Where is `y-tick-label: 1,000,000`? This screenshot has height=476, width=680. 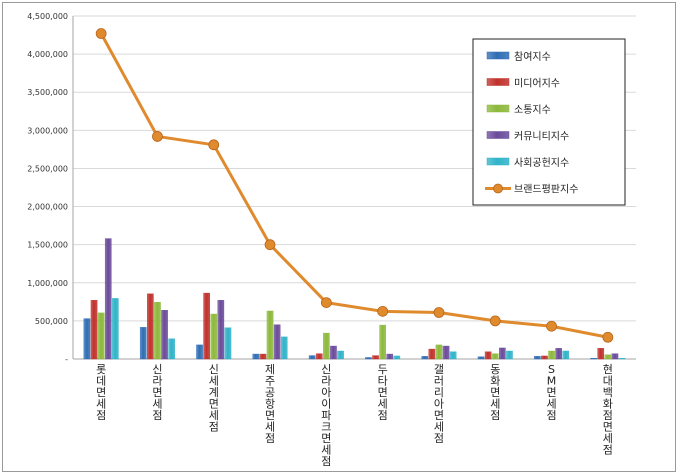
y-tick-label: 1,000,000 is located at coordinates (47, 283).